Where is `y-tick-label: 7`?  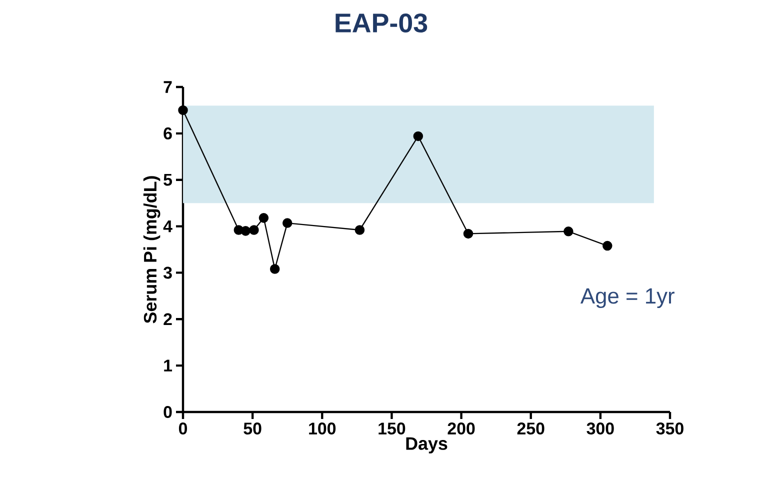 y-tick-label: 7 is located at coordinates (168, 87).